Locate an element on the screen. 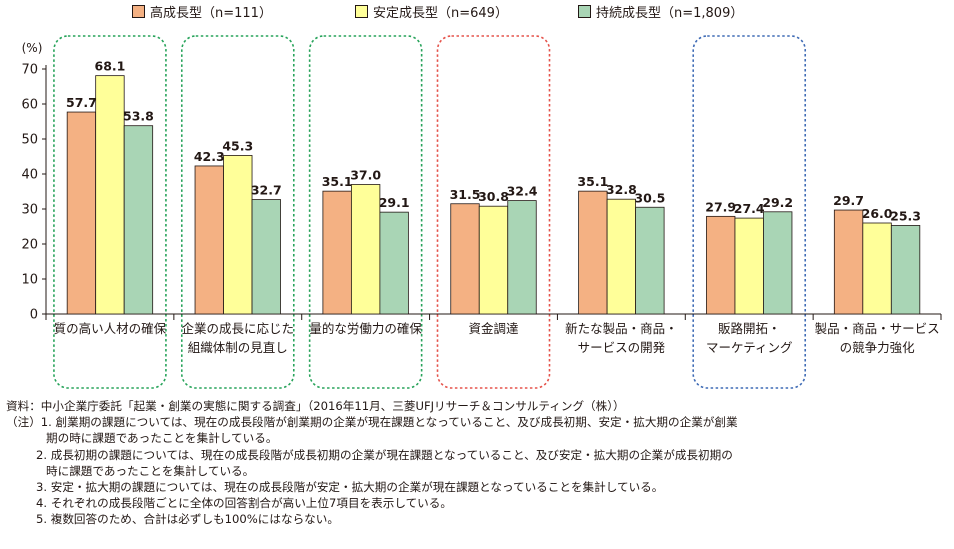 Image resolution: width=954 pixels, height=549 pixels. y-tick-label-60: 60 is located at coordinates (29, 105).